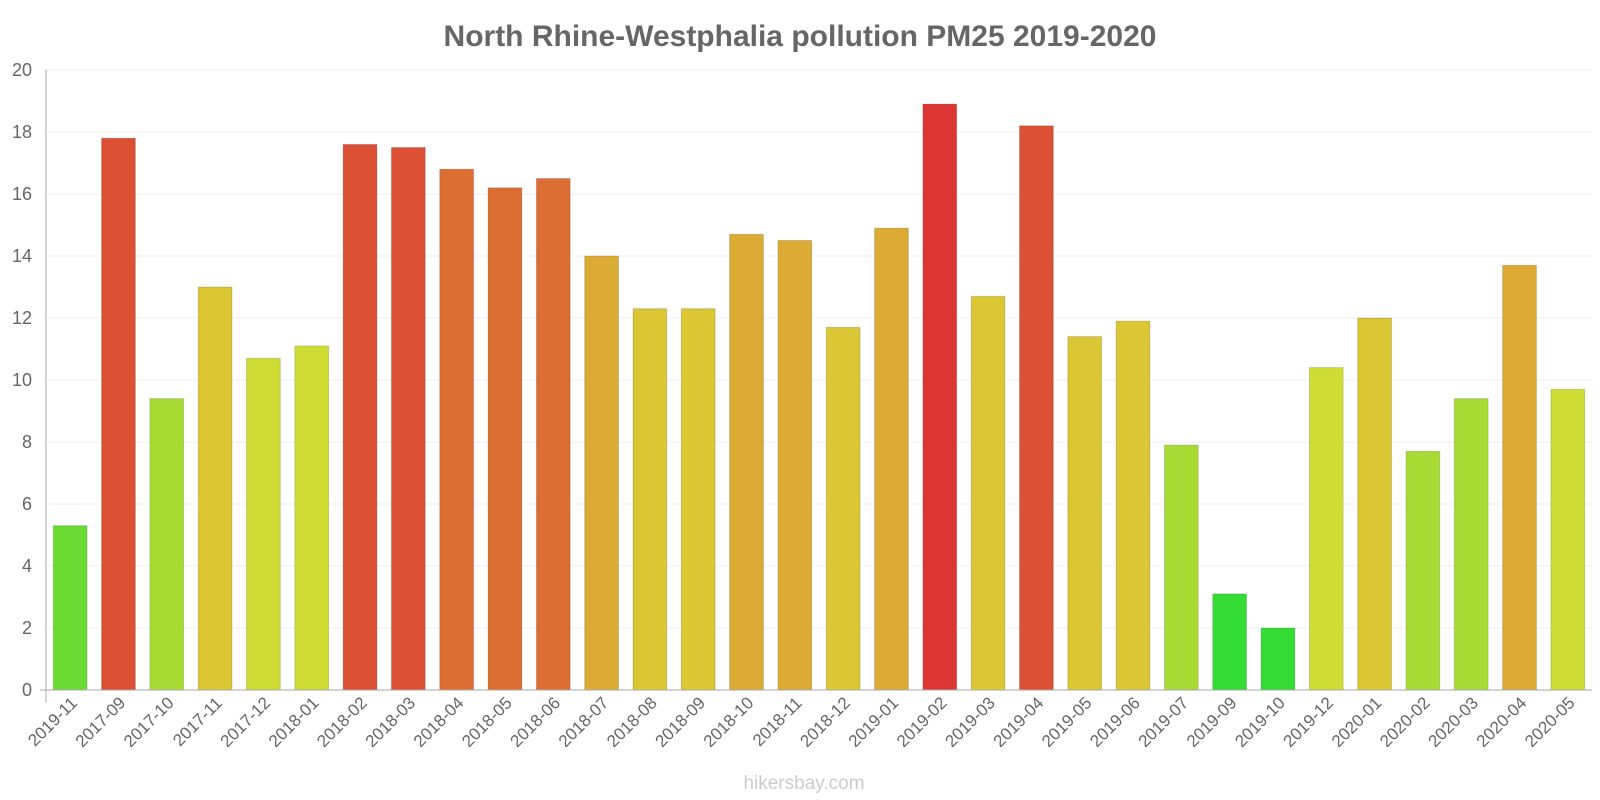 The image size is (1600, 800). Describe the element at coordinates (1550, 722) in the screenshot. I see `x-tick-label: 2020-05` at that location.